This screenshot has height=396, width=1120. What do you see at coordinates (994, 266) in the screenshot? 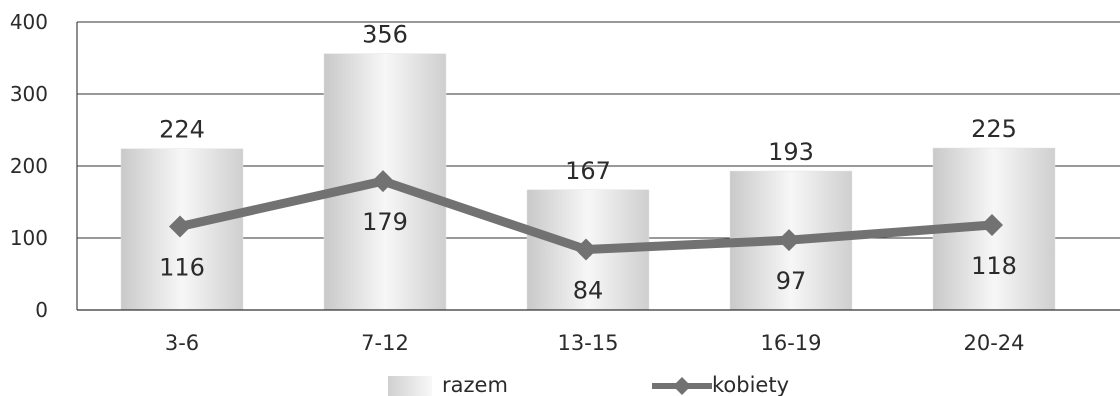
I see `point-value-label-20-24: 118` at bounding box center [994, 266].